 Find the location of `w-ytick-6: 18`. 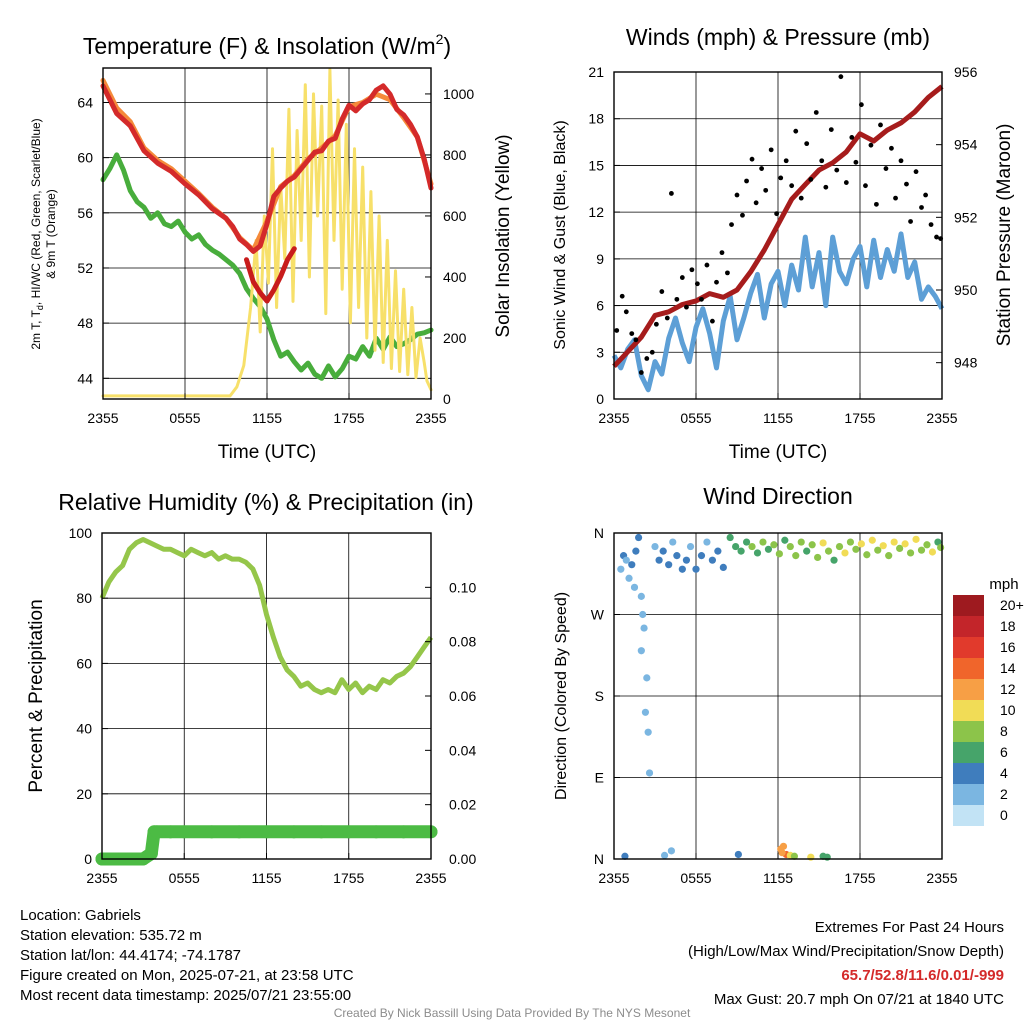

w-ytick-6: 18 is located at coordinates (596, 119).